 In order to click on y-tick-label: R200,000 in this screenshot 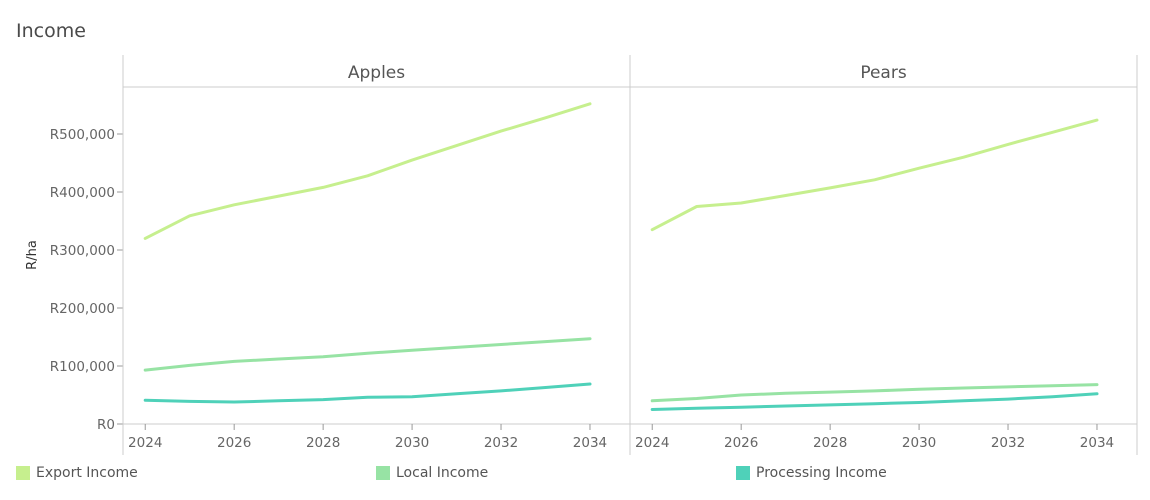, I will do `click(82, 309)`.